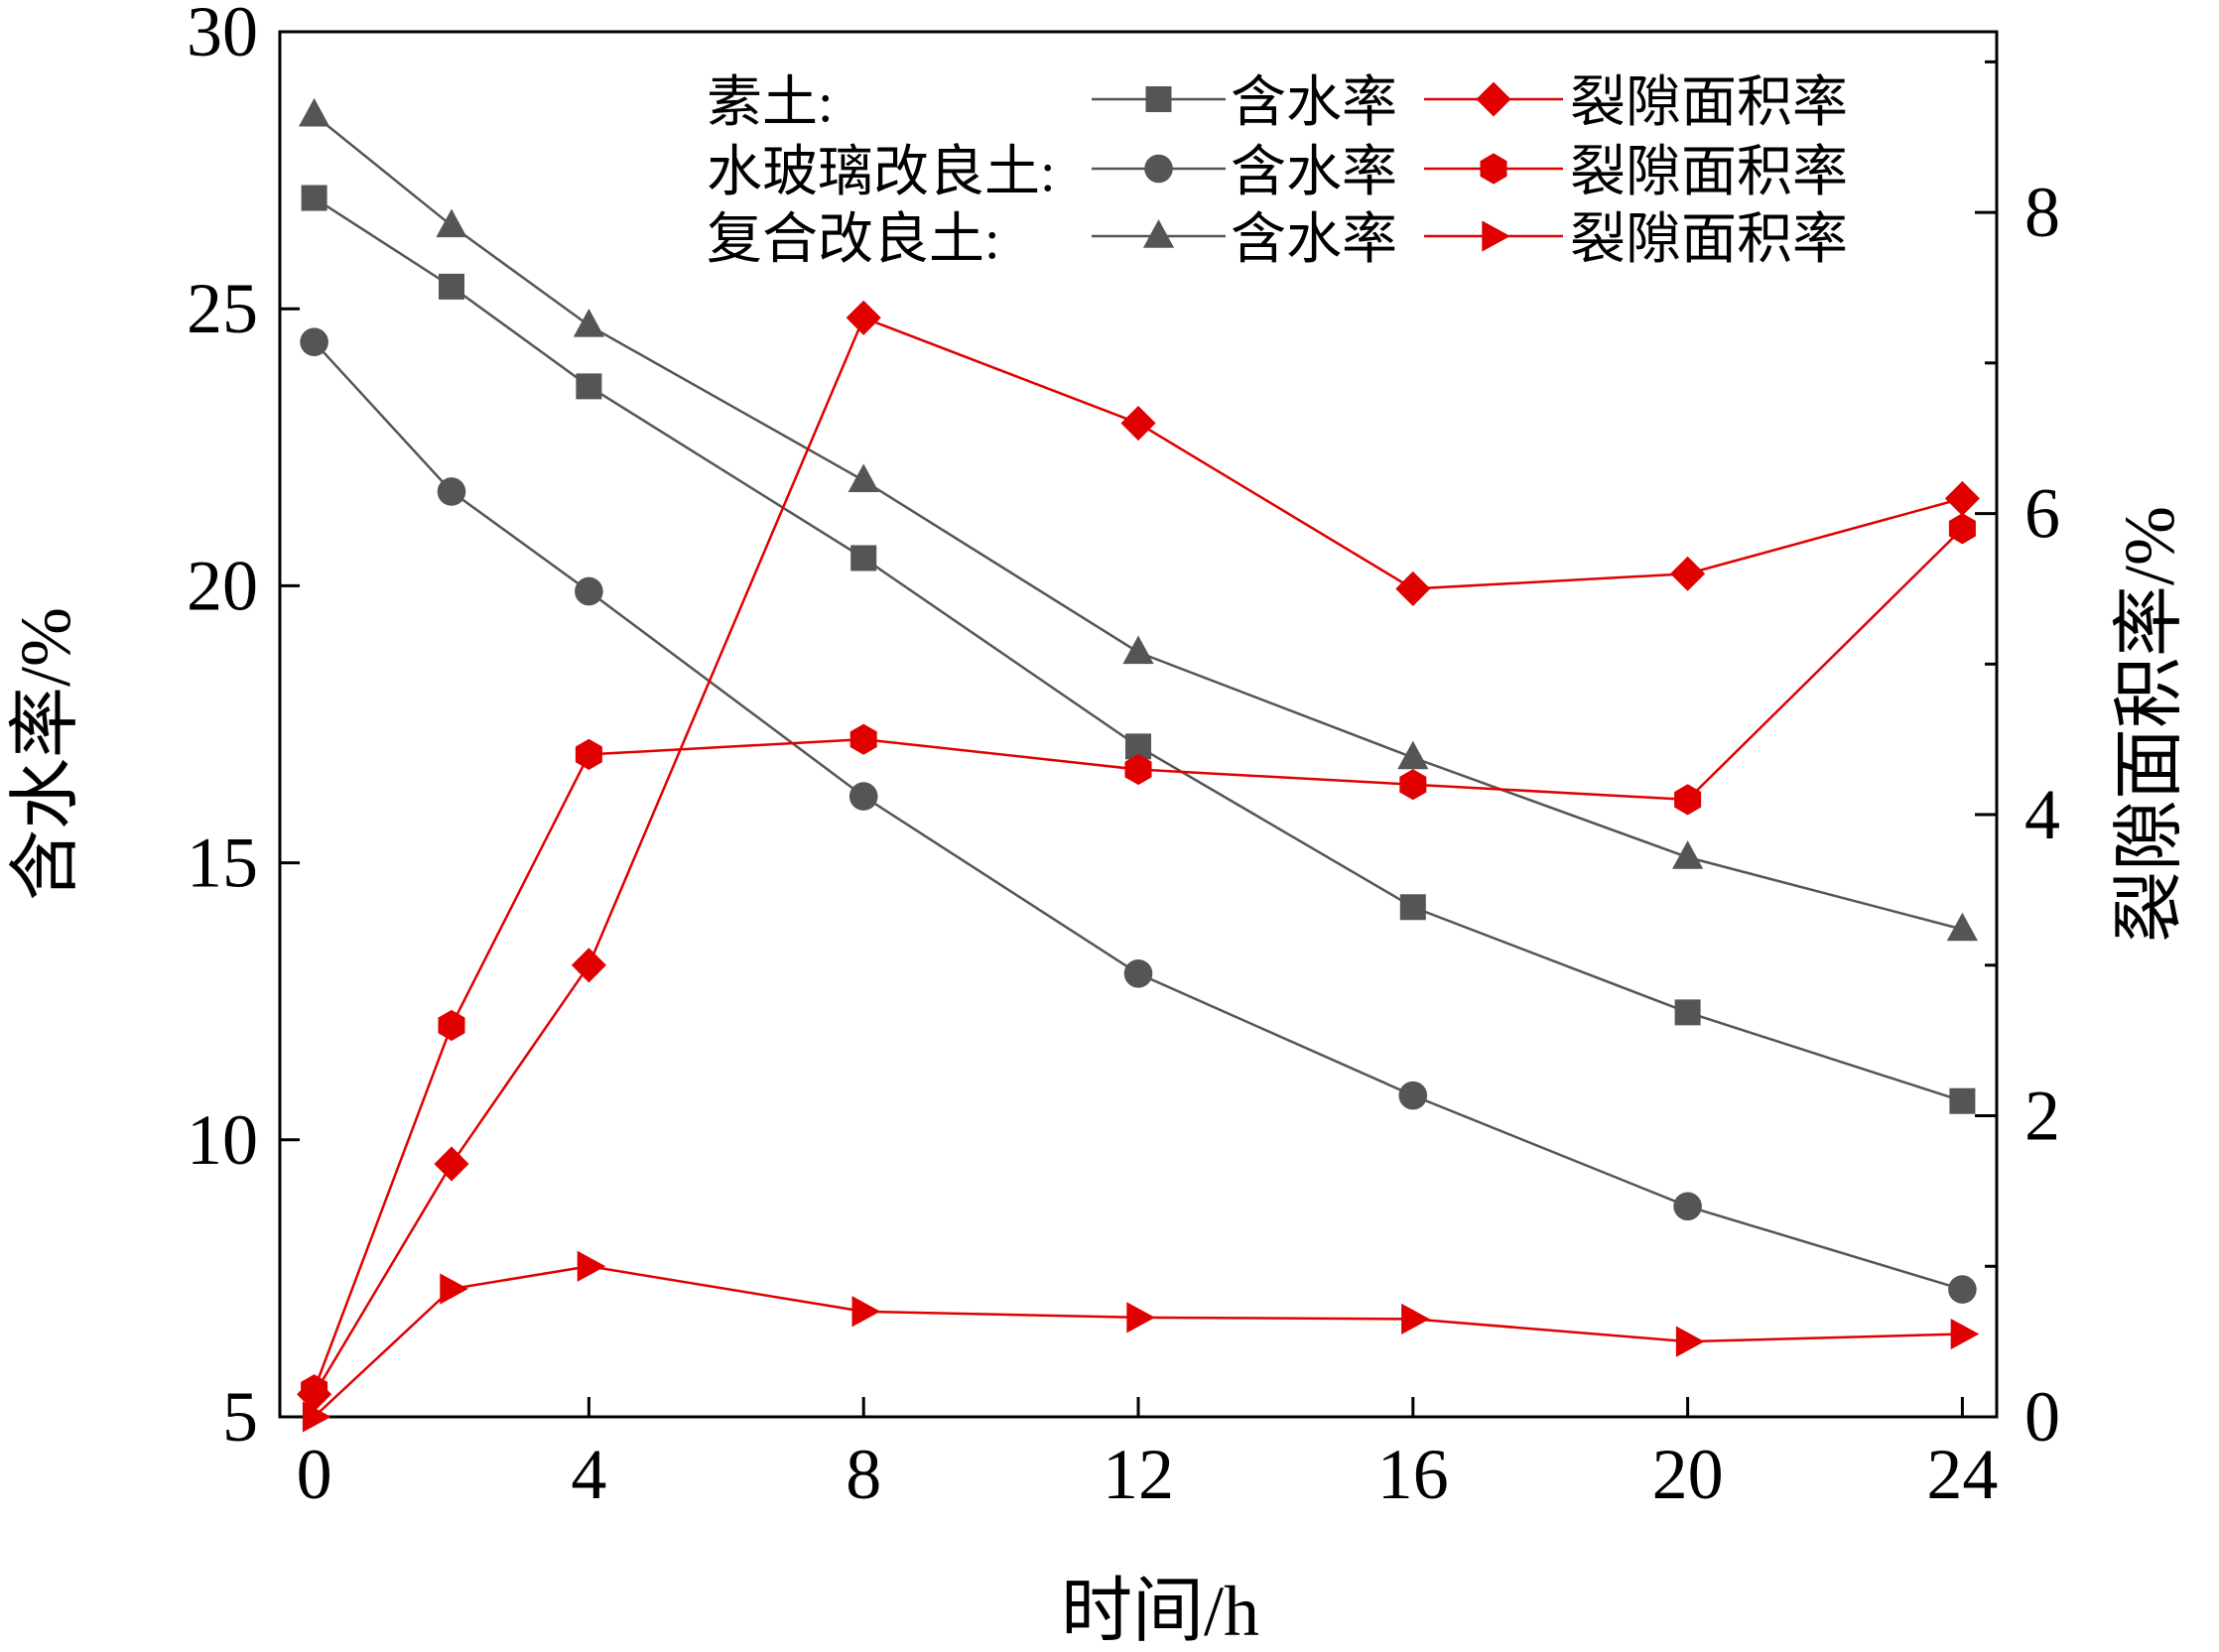 This screenshot has width=2219, height=1652. What do you see at coordinates (1962, 1474) in the screenshot?
I see `x-tick-label: 24` at bounding box center [1962, 1474].